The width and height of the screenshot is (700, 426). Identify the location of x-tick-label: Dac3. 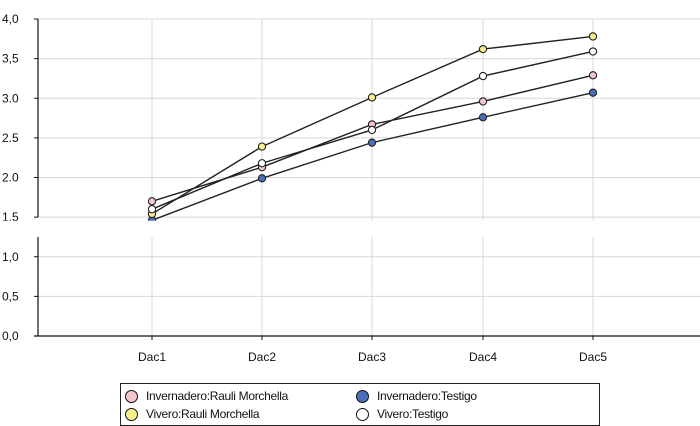
(372, 357).